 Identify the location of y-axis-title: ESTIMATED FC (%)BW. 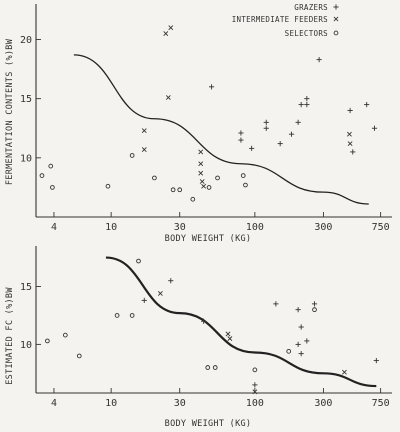
(10, 336).